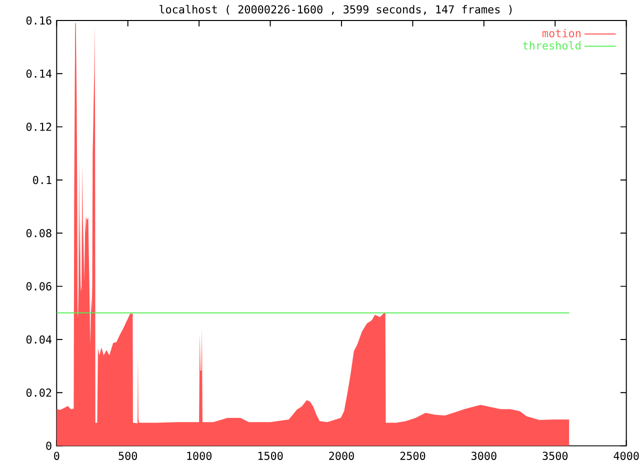 This screenshot has width=640, height=468. I want to click on x-tick-label: 0, so click(57, 456).